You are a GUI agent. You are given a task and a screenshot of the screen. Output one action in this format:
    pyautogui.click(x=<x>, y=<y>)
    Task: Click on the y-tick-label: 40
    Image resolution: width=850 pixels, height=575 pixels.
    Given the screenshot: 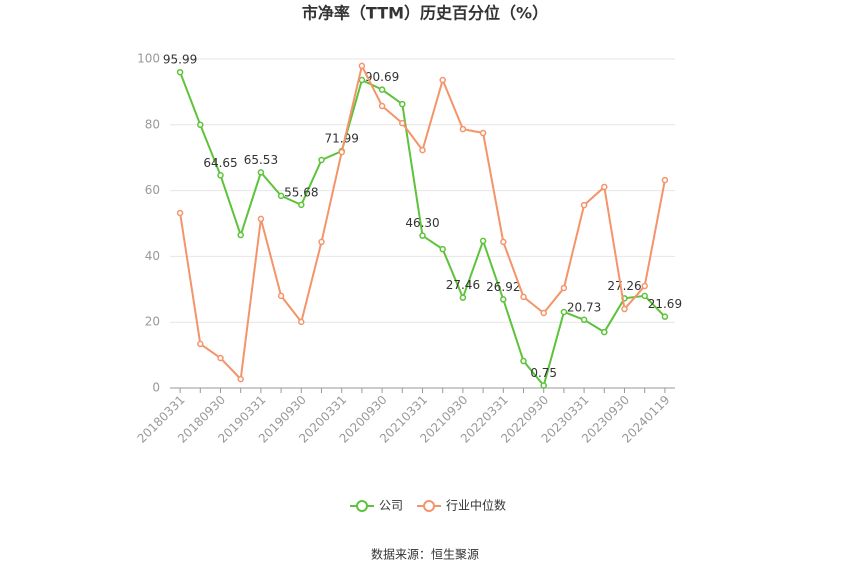 What is the action you would take?
    pyautogui.click(x=152, y=256)
    